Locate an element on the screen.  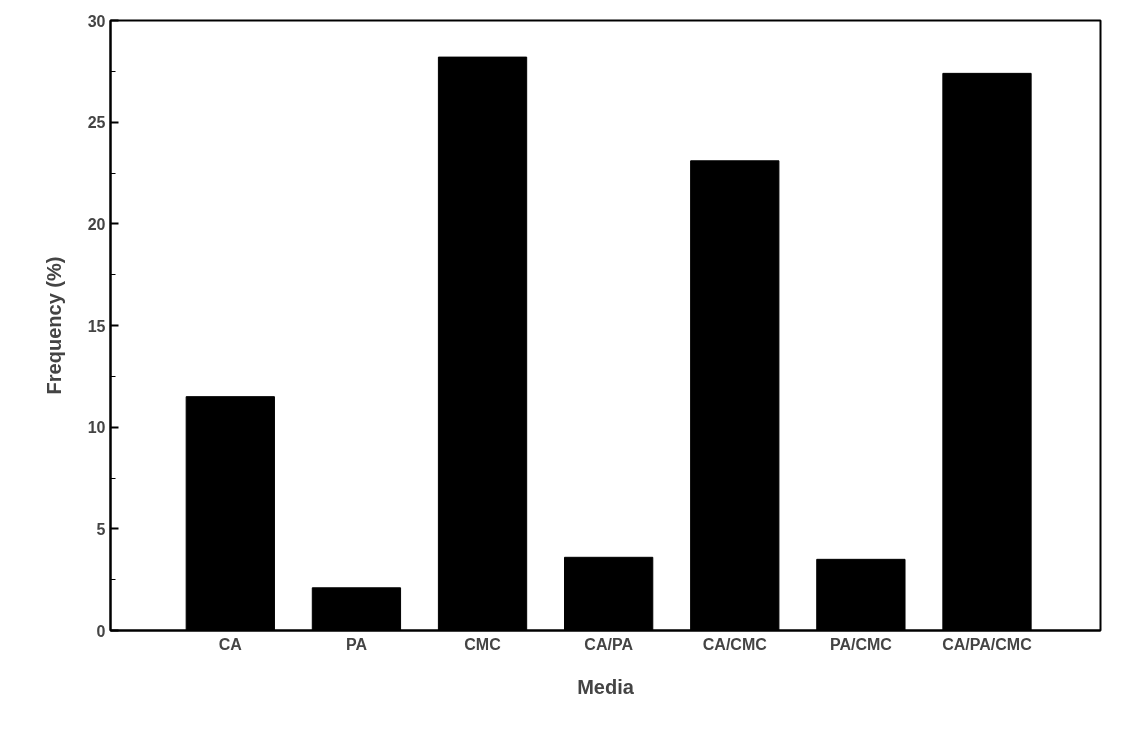
x-tick-label: CA/PA is located at coordinates (609, 644).